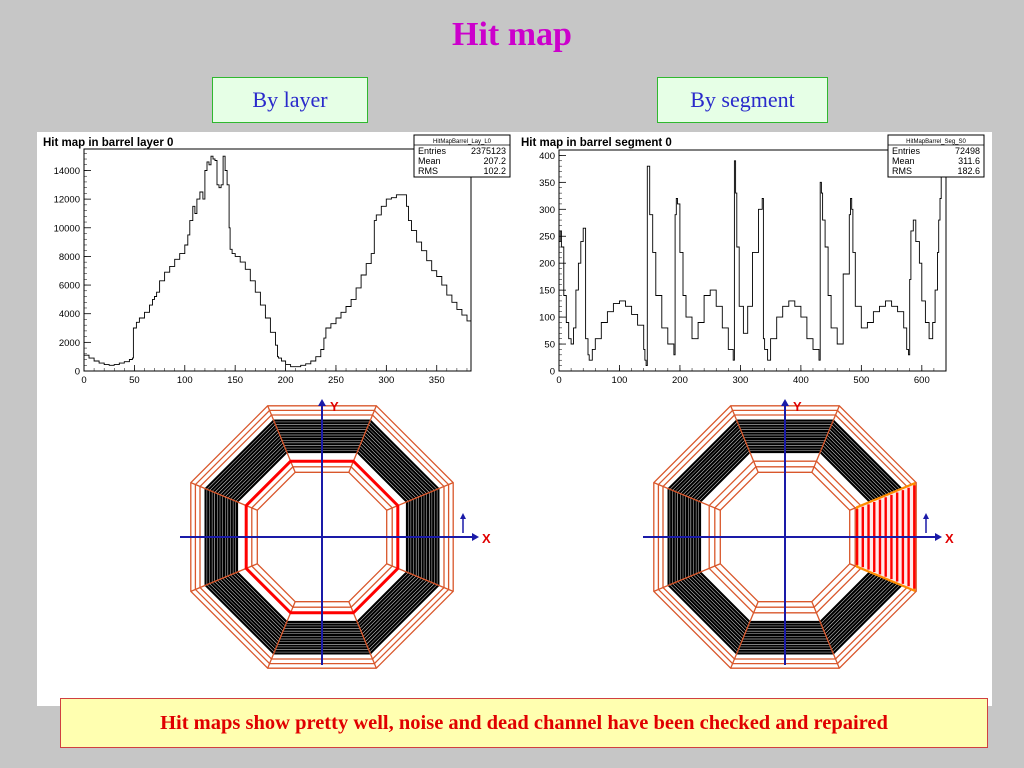  I want to click on stats-value: 72498, so click(967, 151).